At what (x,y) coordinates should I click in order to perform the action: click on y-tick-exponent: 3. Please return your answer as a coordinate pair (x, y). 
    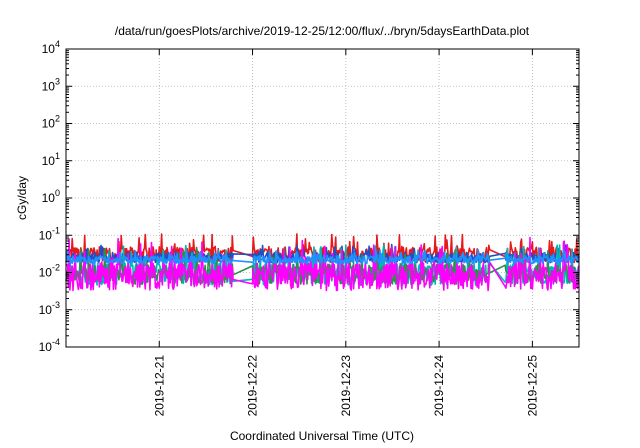
    Looking at the image, I should click on (57, 81).